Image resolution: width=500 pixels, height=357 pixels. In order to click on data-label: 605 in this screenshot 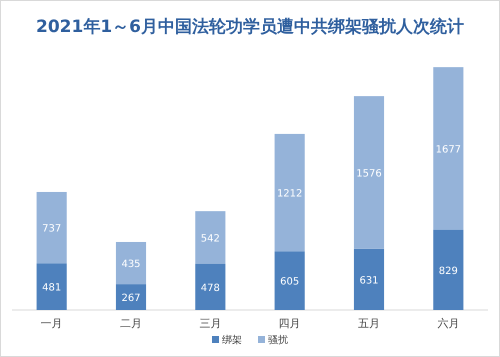, I will do `click(290, 282)`.